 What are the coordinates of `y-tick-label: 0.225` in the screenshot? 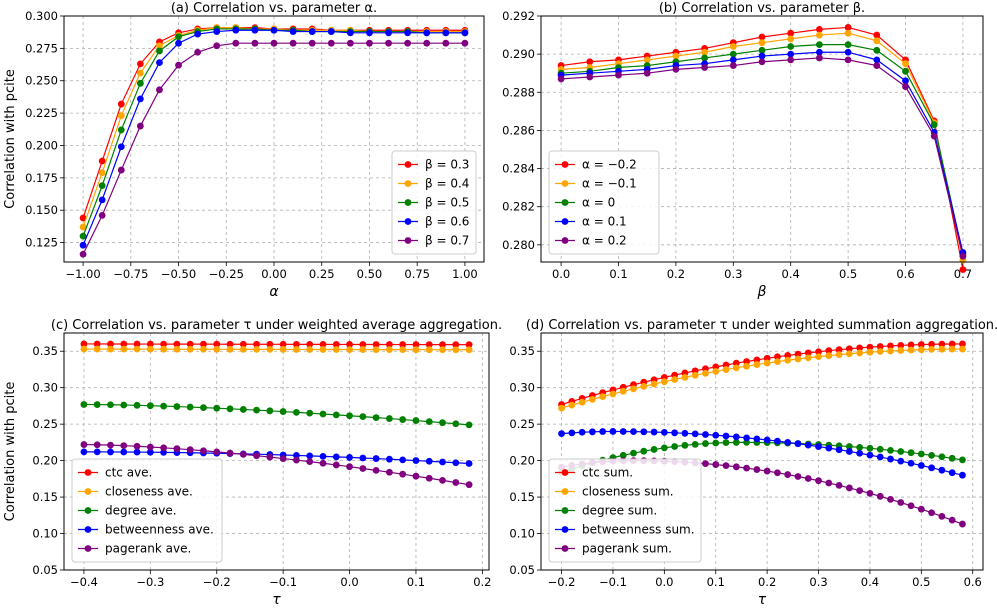 It's located at (41, 113).